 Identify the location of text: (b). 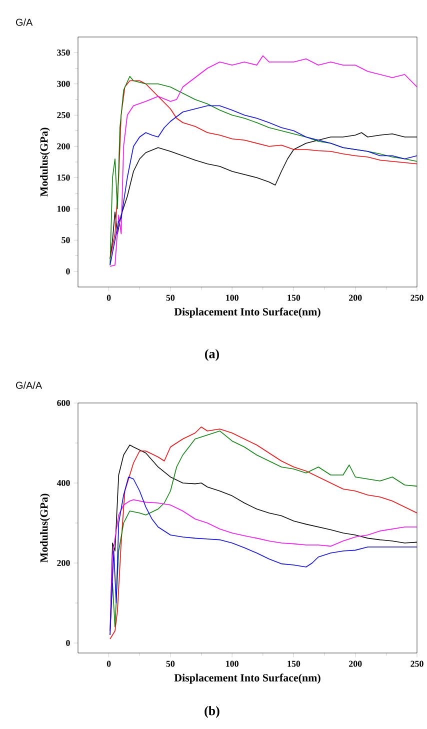
(212, 712).